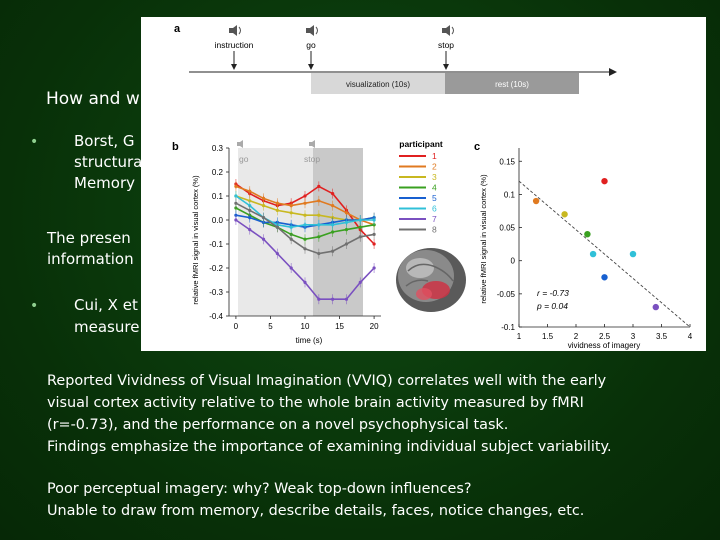 Image resolution: width=720 pixels, height=540 pixels. Describe the element at coordinates (106, 305) in the screenshot. I see `bullet2-line1: Cui, X et` at that location.